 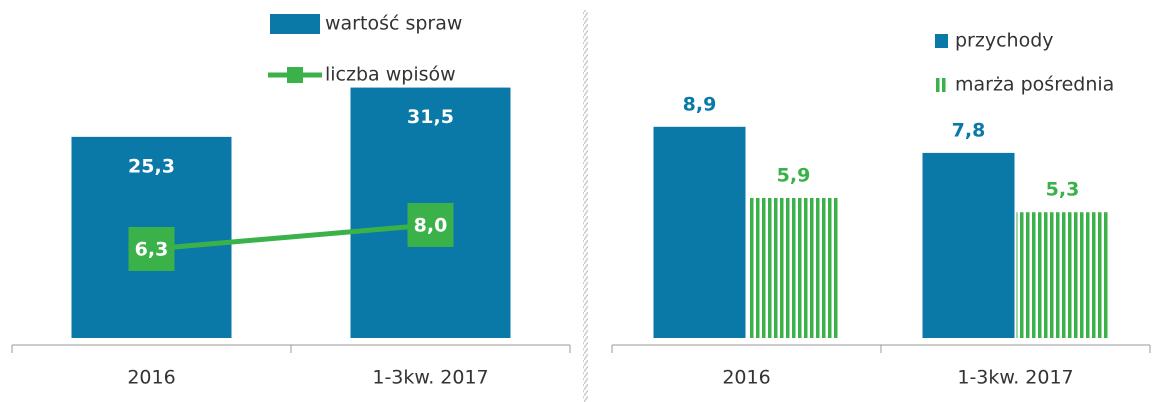 What do you see at coordinates (390, 75) in the screenshot?
I see `legend-label: liczba wpisów` at bounding box center [390, 75].